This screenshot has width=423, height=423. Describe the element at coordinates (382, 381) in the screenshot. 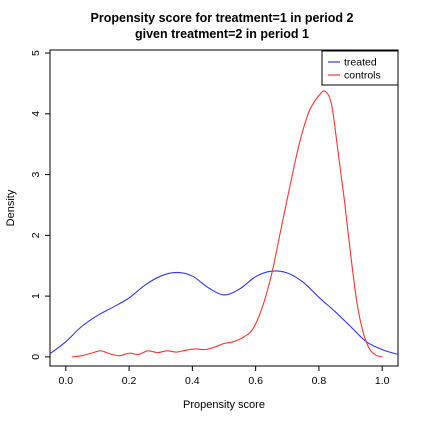

I see `x-tick-label: 1.0` at that location.